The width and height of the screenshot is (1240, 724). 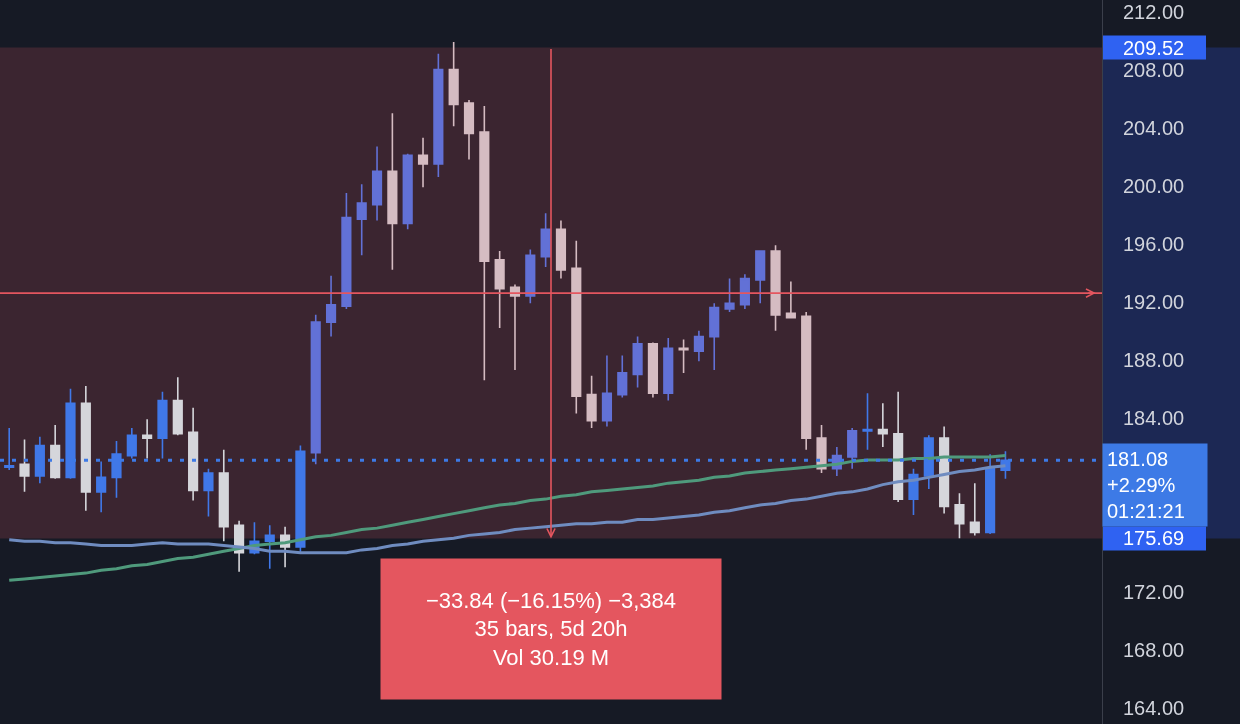 What do you see at coordinates (1154, 359) in the screenshot?
I see `y-tick-label: 188.00` at bounding box center [1154, 359].